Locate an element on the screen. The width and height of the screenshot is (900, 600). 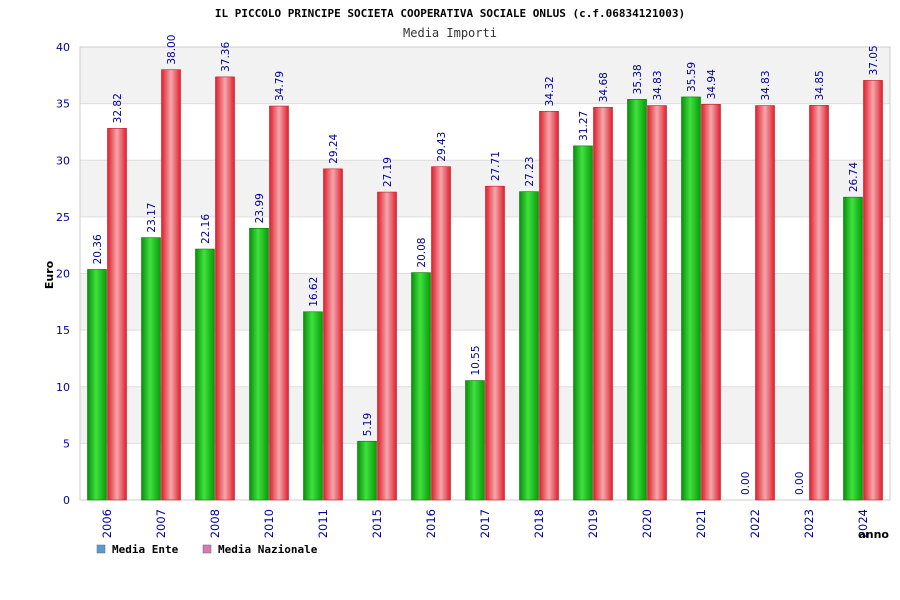
x-tick-label: 2022 is located at coordinates (755, 523).